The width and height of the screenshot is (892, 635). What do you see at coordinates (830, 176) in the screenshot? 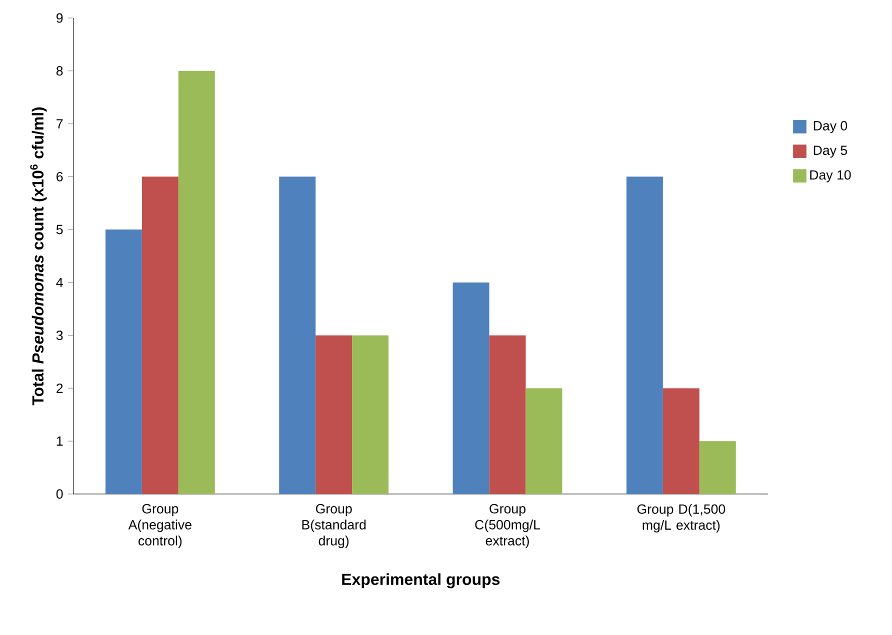
I see `legend-label: Day 10` at bounding box center [830, 176].